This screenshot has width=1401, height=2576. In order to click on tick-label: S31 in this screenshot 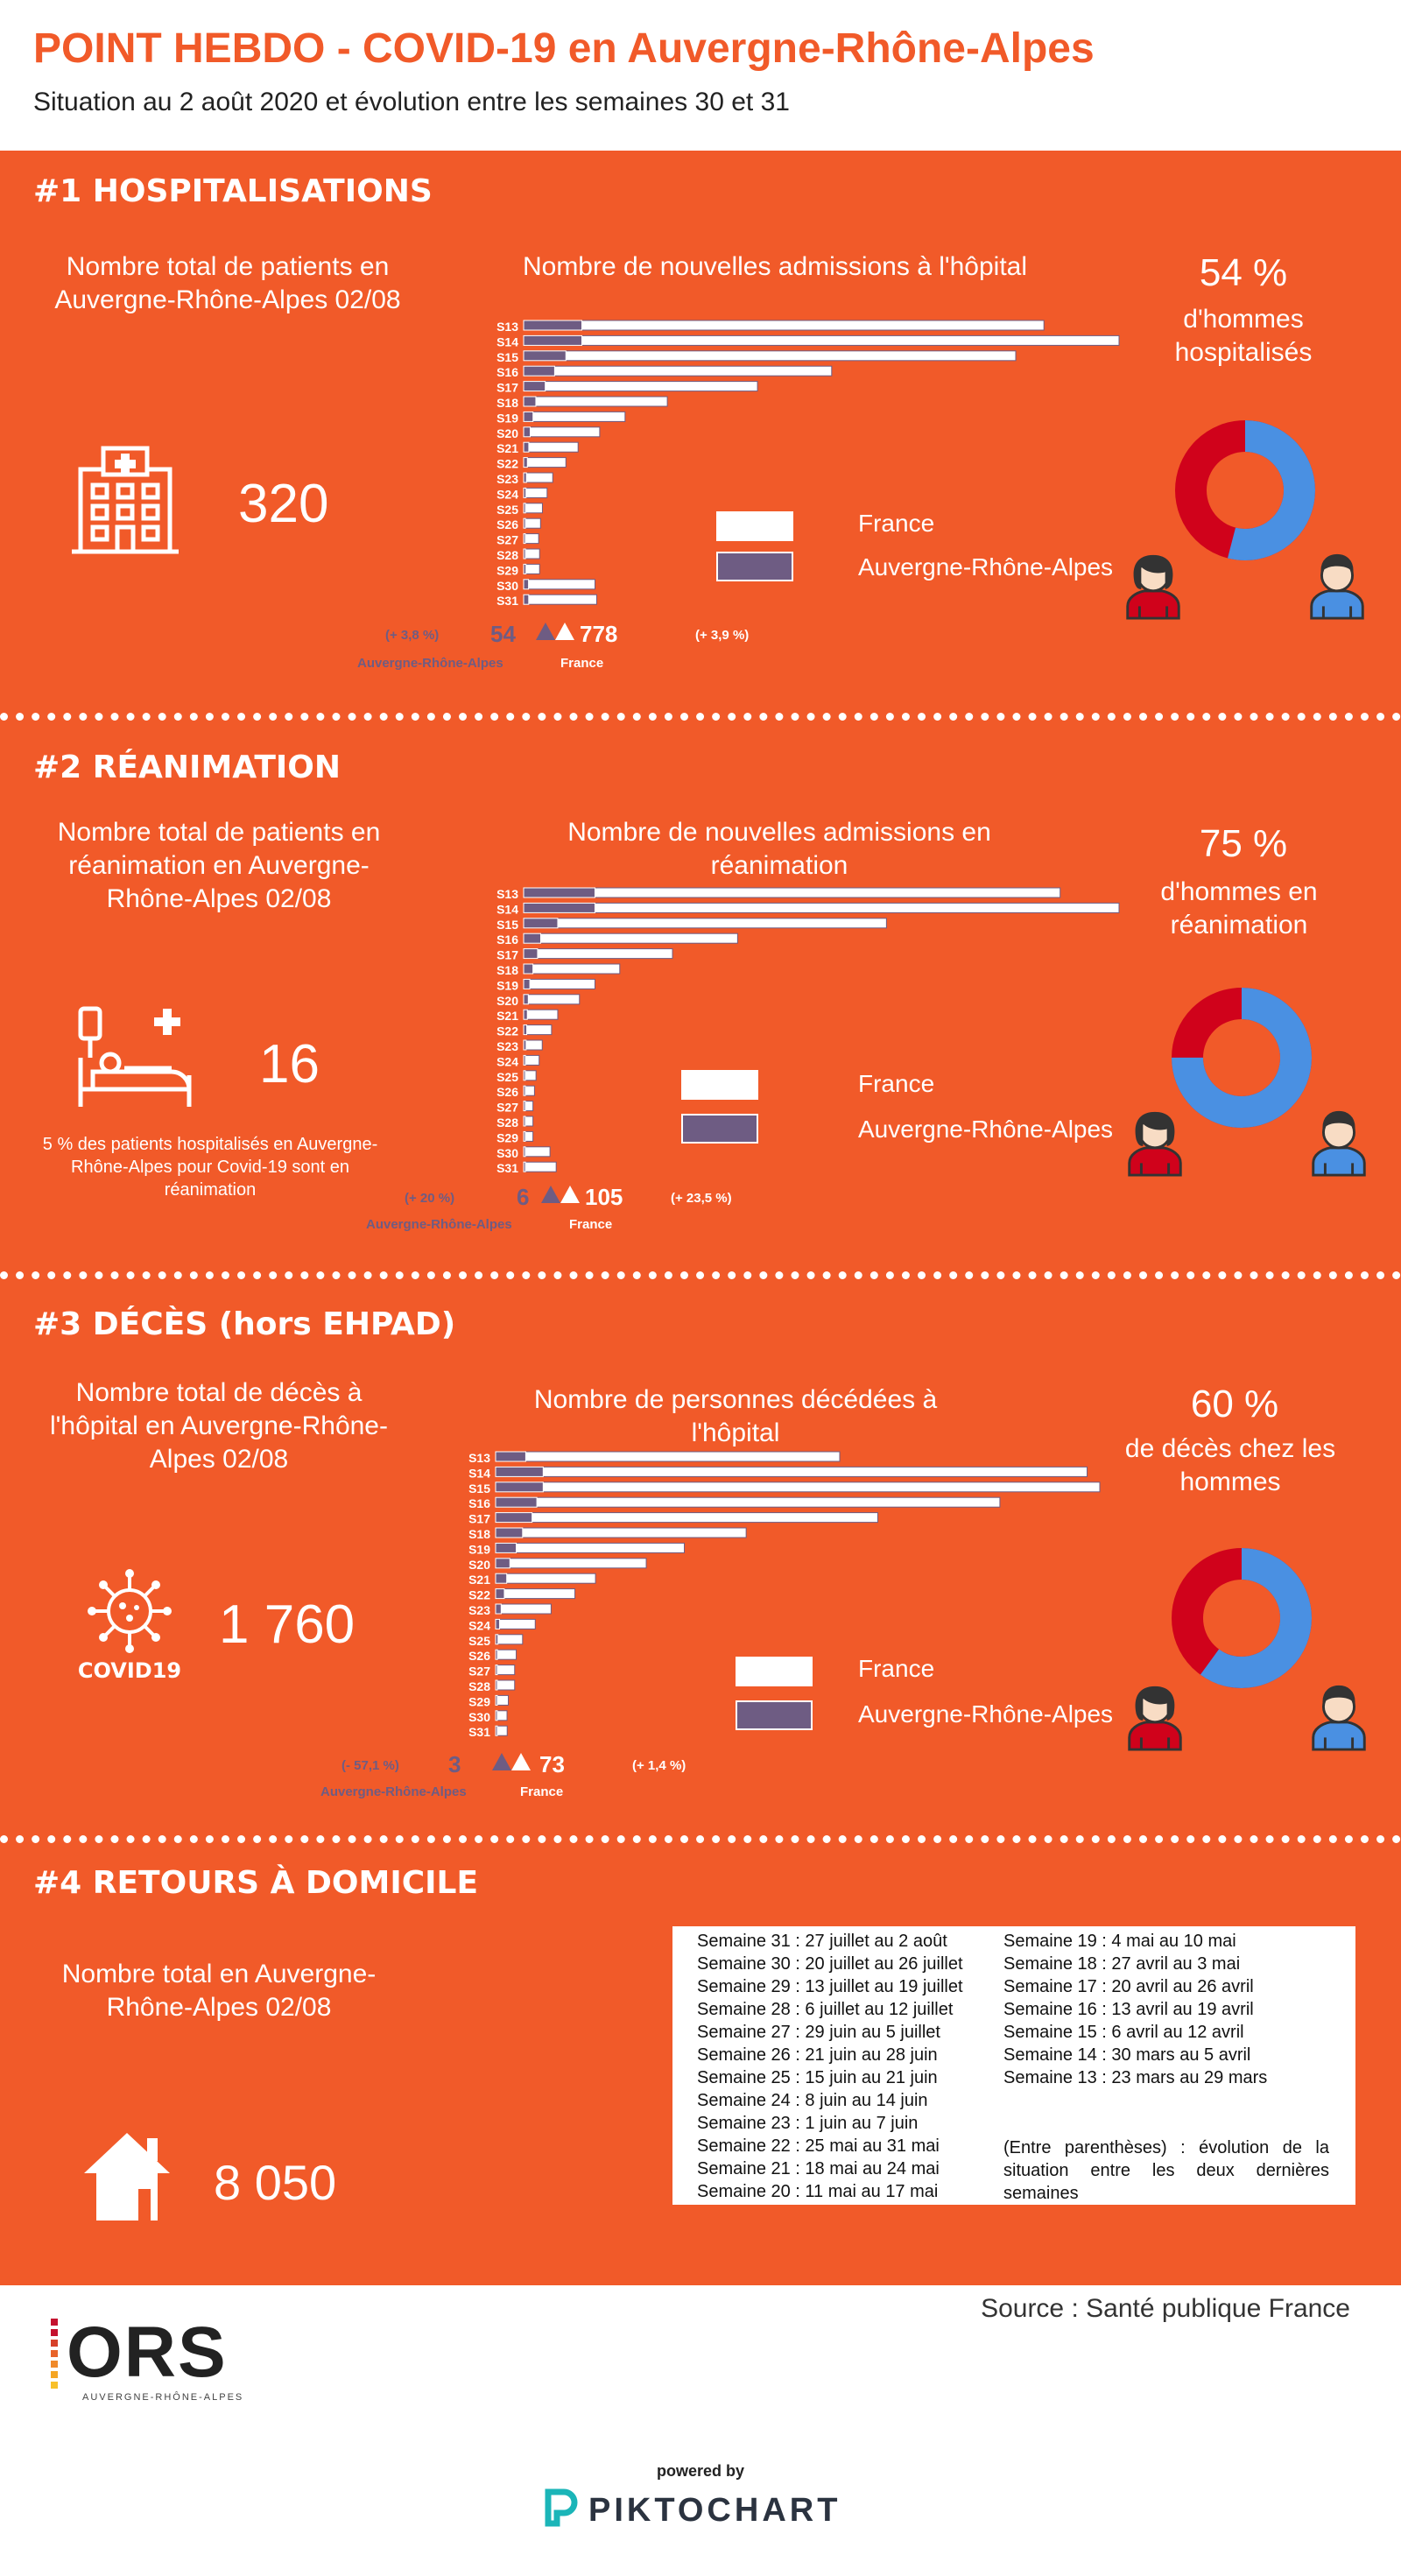, I will do `click(507, 1168)`.